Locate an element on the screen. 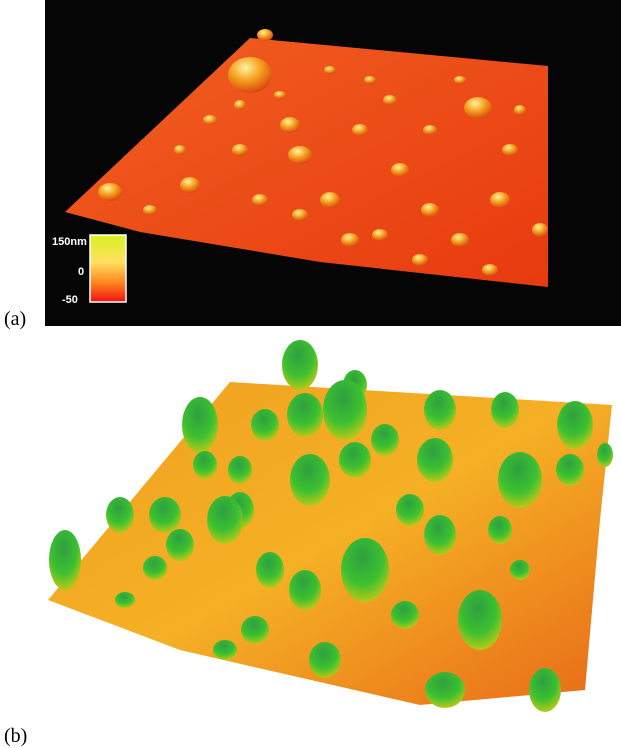  panel-label: (b) is located at coordinates (15, 736).